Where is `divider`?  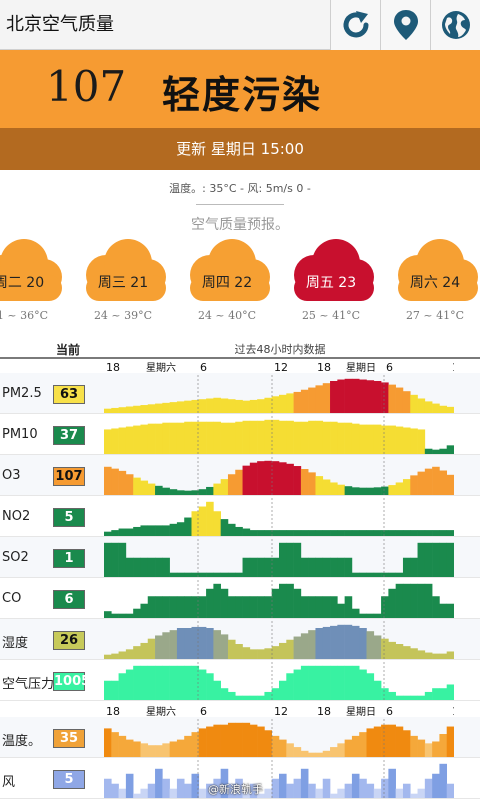 divider is located at coordinates (240, 204).